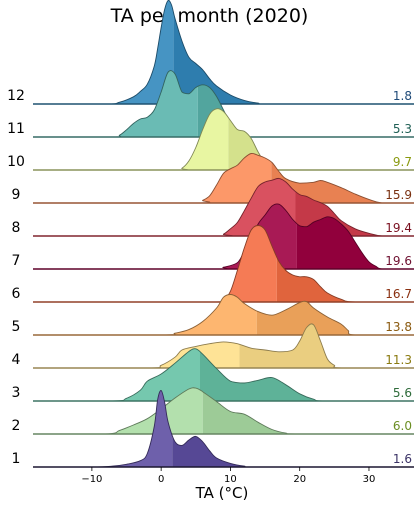  Describe the element at coordinates (91, 479) in the screenshot. I see `x-tick-label-0: −10` at that location.